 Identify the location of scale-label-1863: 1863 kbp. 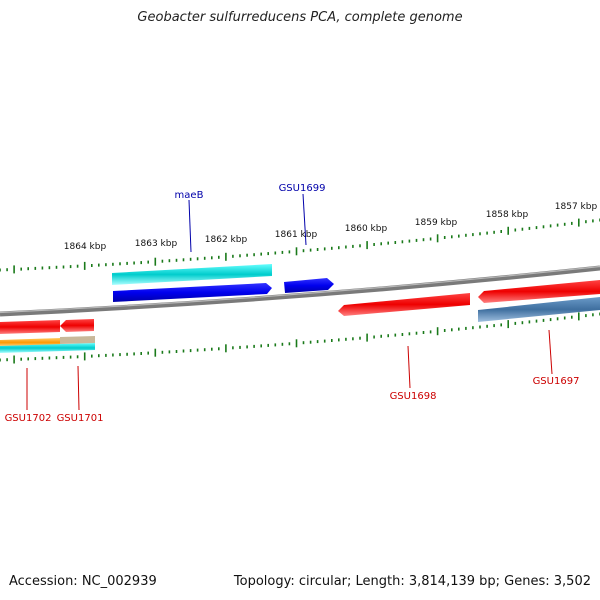
(156, 244).